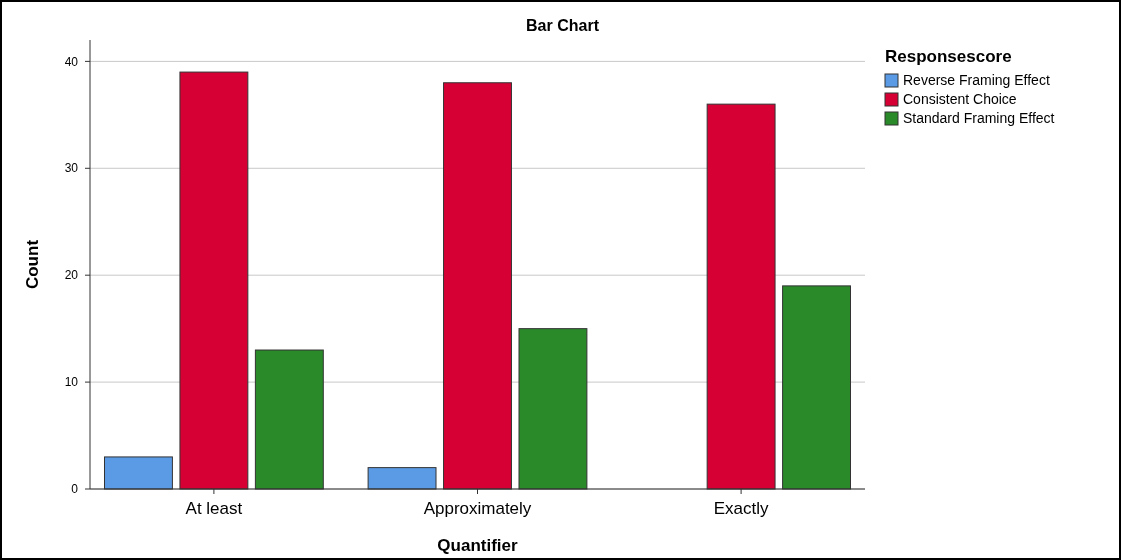  Describe the element at coordinates (71, 275) in the screenshot. I see `y-tick-label: 20` at that location.